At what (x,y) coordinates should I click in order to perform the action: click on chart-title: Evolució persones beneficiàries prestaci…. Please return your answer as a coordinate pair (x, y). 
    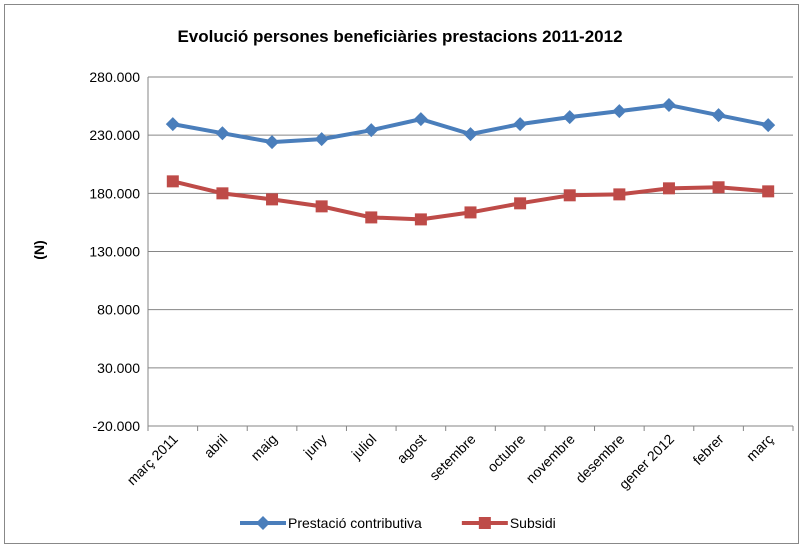
    Looking at the image, I should click on (399, 36).